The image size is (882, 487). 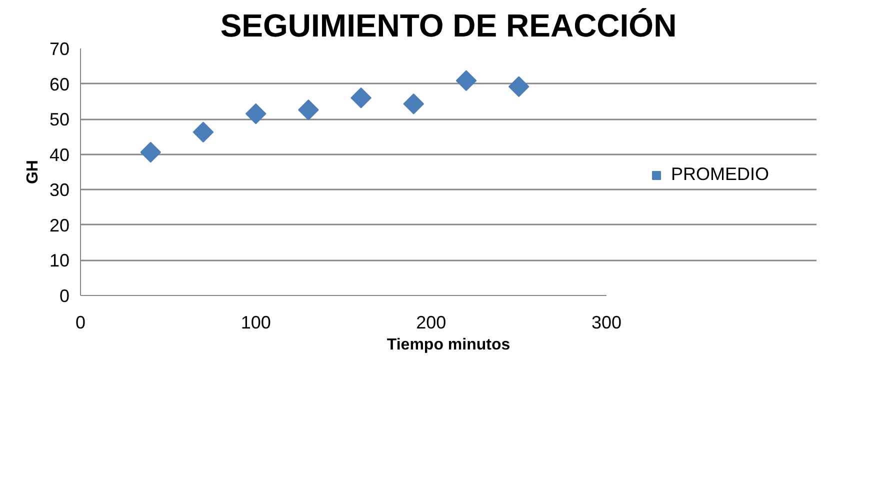 I want to click on x-tick-label: 100, so click(x=255, y=322).